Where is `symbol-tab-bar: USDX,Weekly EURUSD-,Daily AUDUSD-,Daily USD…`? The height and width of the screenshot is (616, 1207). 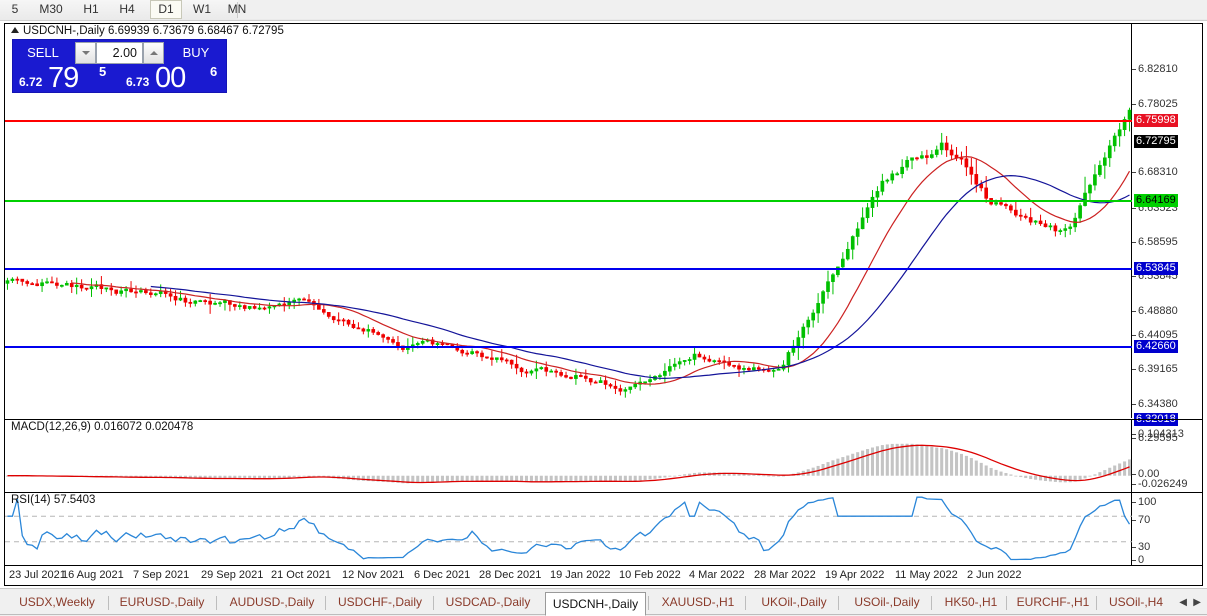
symbol-tab-bar: USDX,Weekly EURUSD-,Daily AUDUSD-,Daily USD… is located at coordinates (603, 602).